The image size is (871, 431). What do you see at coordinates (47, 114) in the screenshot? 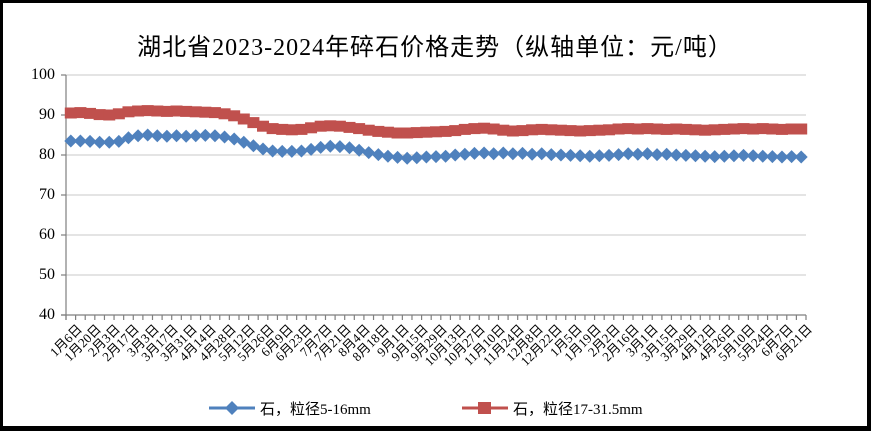
I see `y-axis-label: 90` at bounding box center [47, 114].